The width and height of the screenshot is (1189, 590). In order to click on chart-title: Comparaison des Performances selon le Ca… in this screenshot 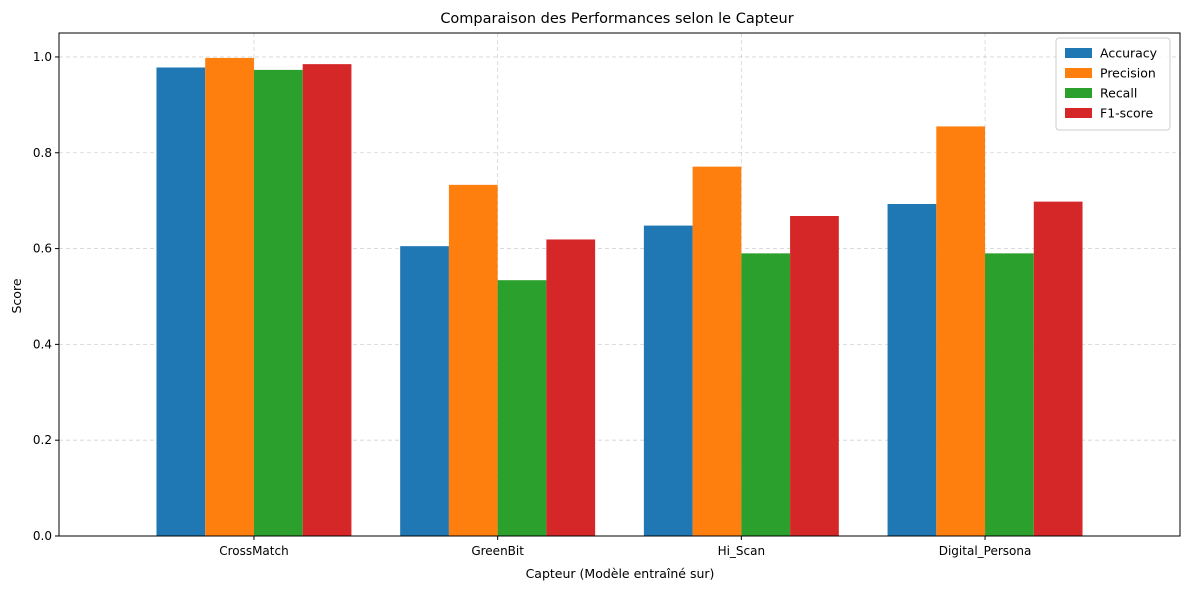, I will do `click(616, 19)`.